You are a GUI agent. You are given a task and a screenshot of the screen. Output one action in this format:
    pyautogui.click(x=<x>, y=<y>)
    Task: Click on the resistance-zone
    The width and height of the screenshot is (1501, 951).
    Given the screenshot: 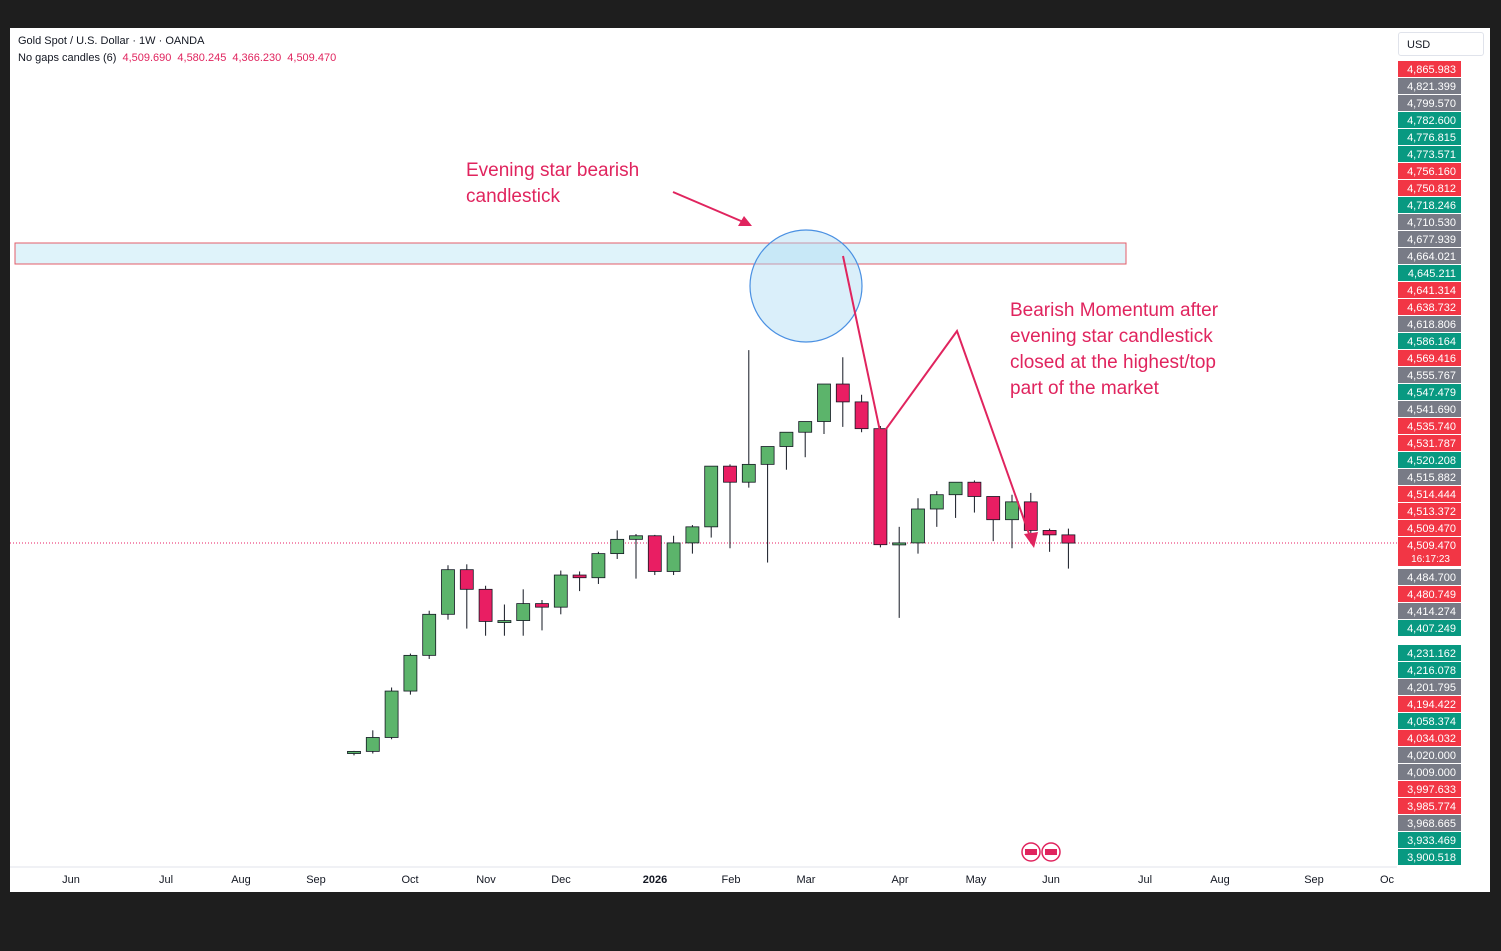 What is the action you would take?
    pyautogui.click(x=570, y=253)
    